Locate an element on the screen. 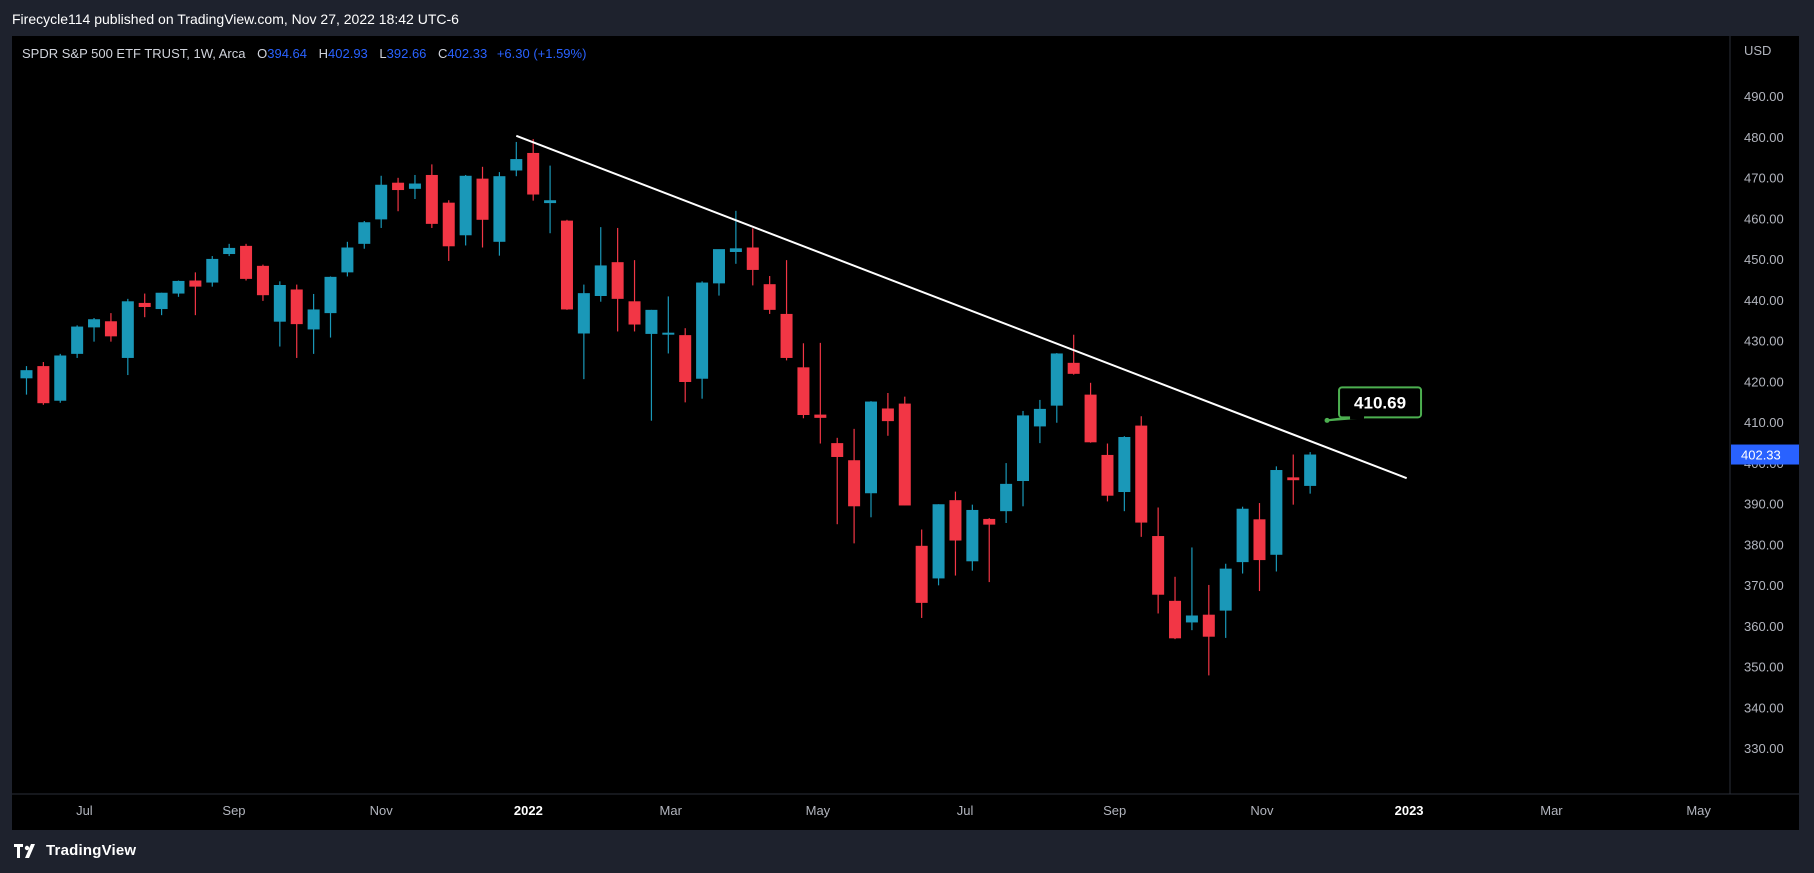  symbol-name: SPDR S&P 500 ETF TRUST, 1W, Arca is located at coordinates (134, 53).